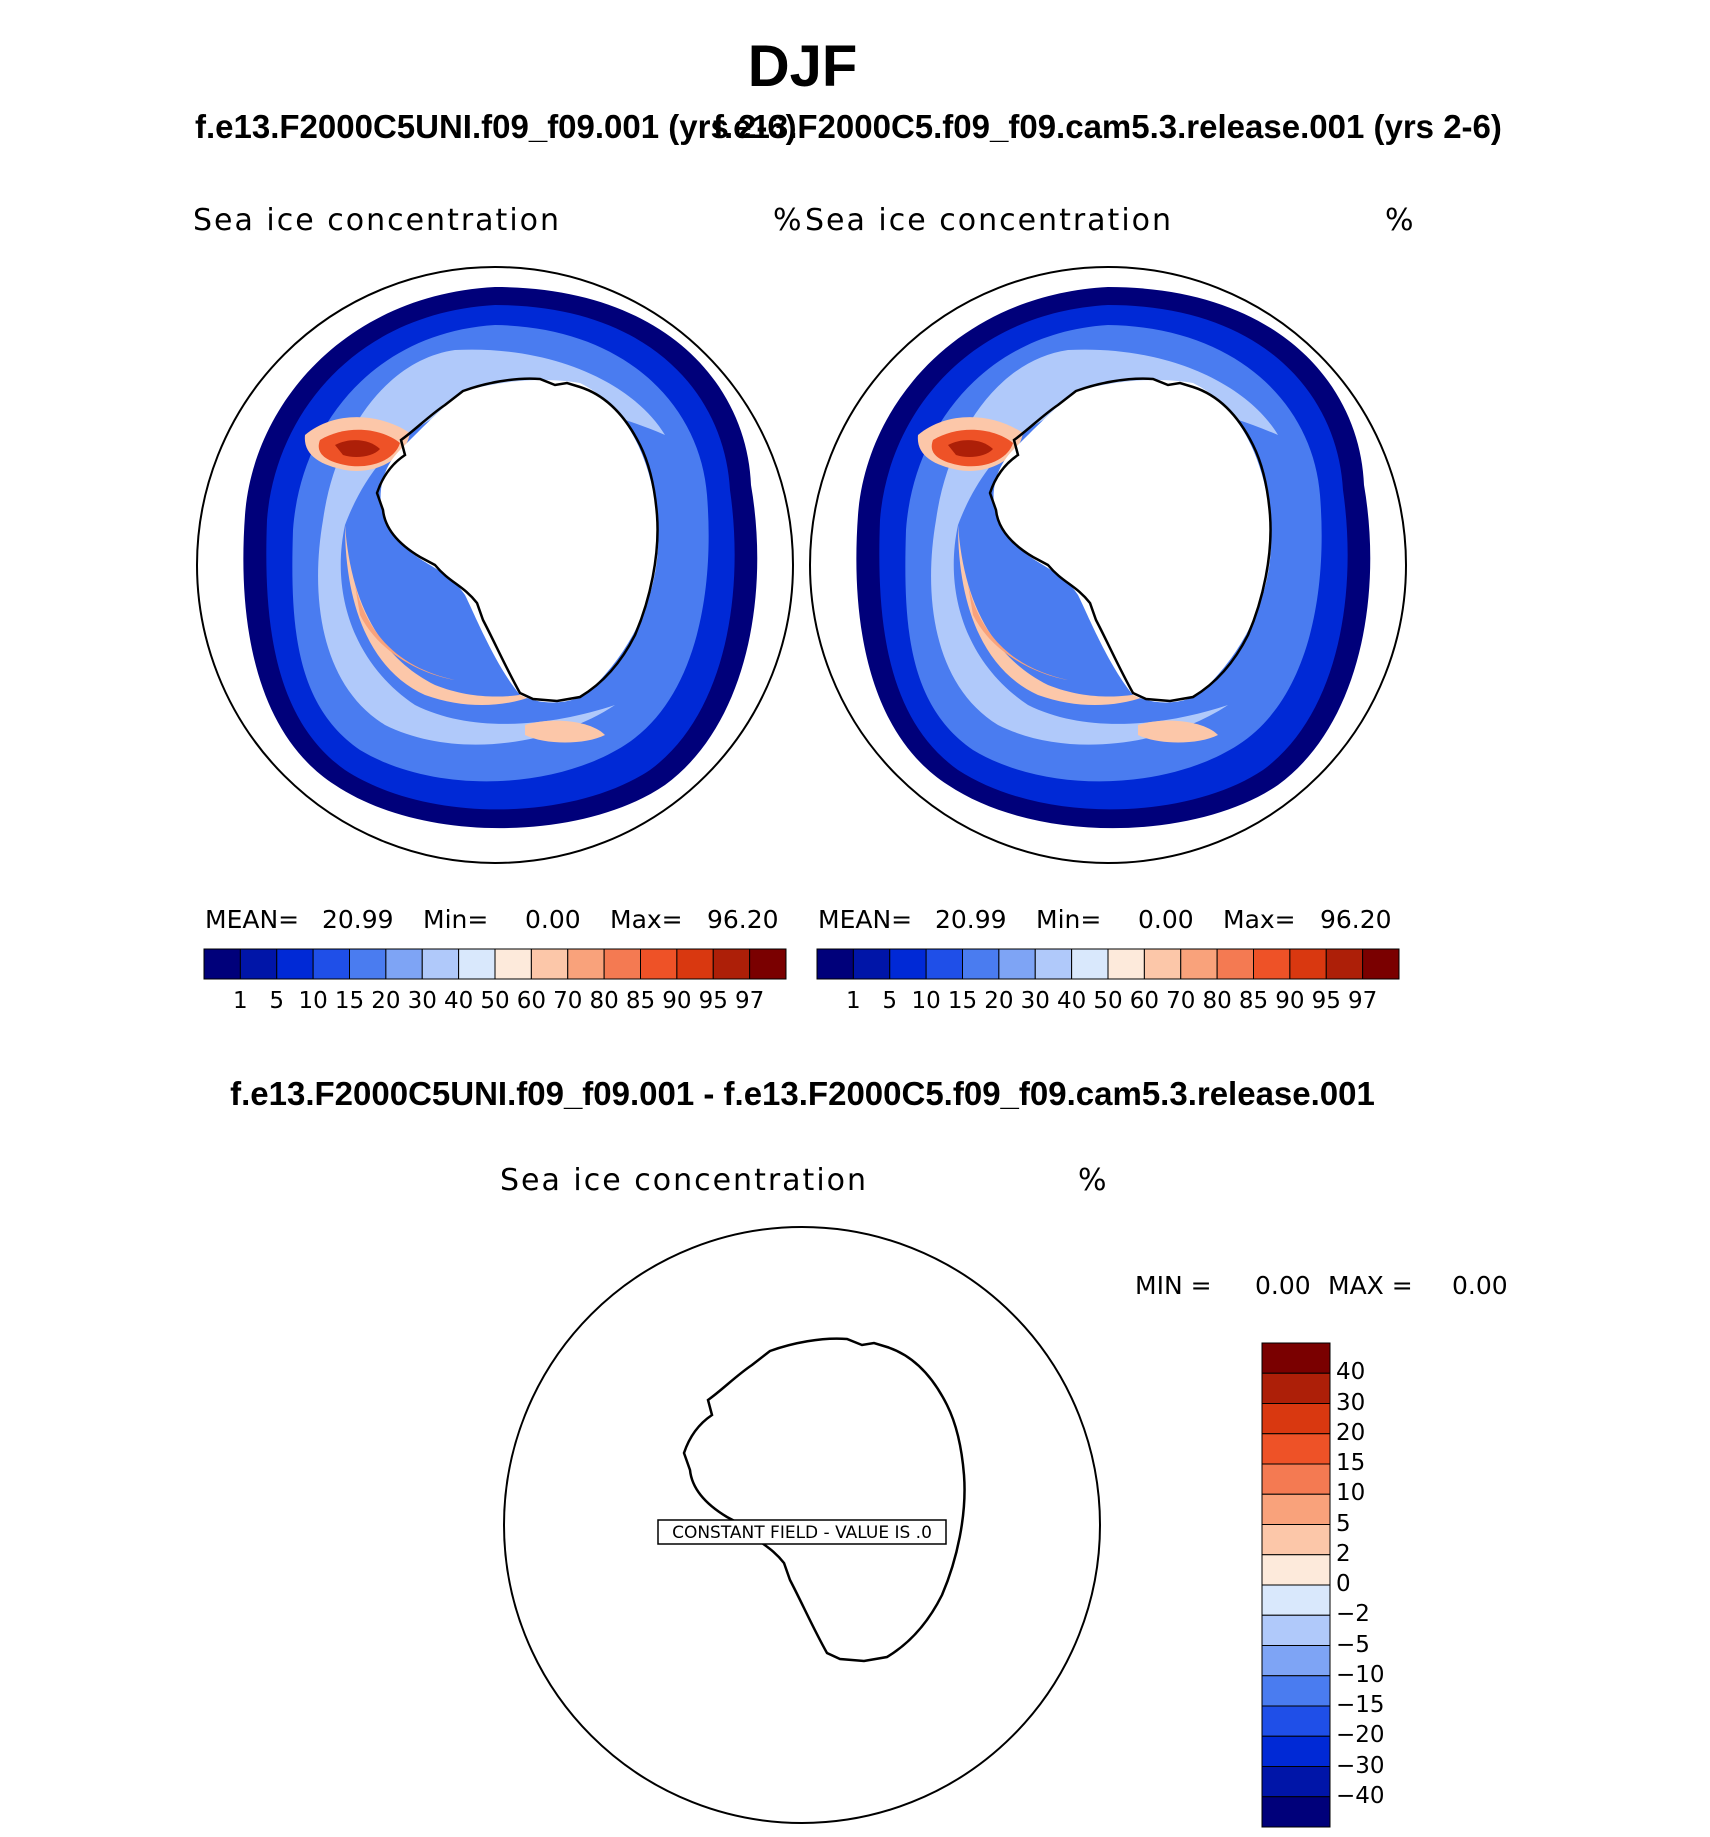  I want to click on panel-b-colorbar-tick-label: 40, so click(1071, 1001).